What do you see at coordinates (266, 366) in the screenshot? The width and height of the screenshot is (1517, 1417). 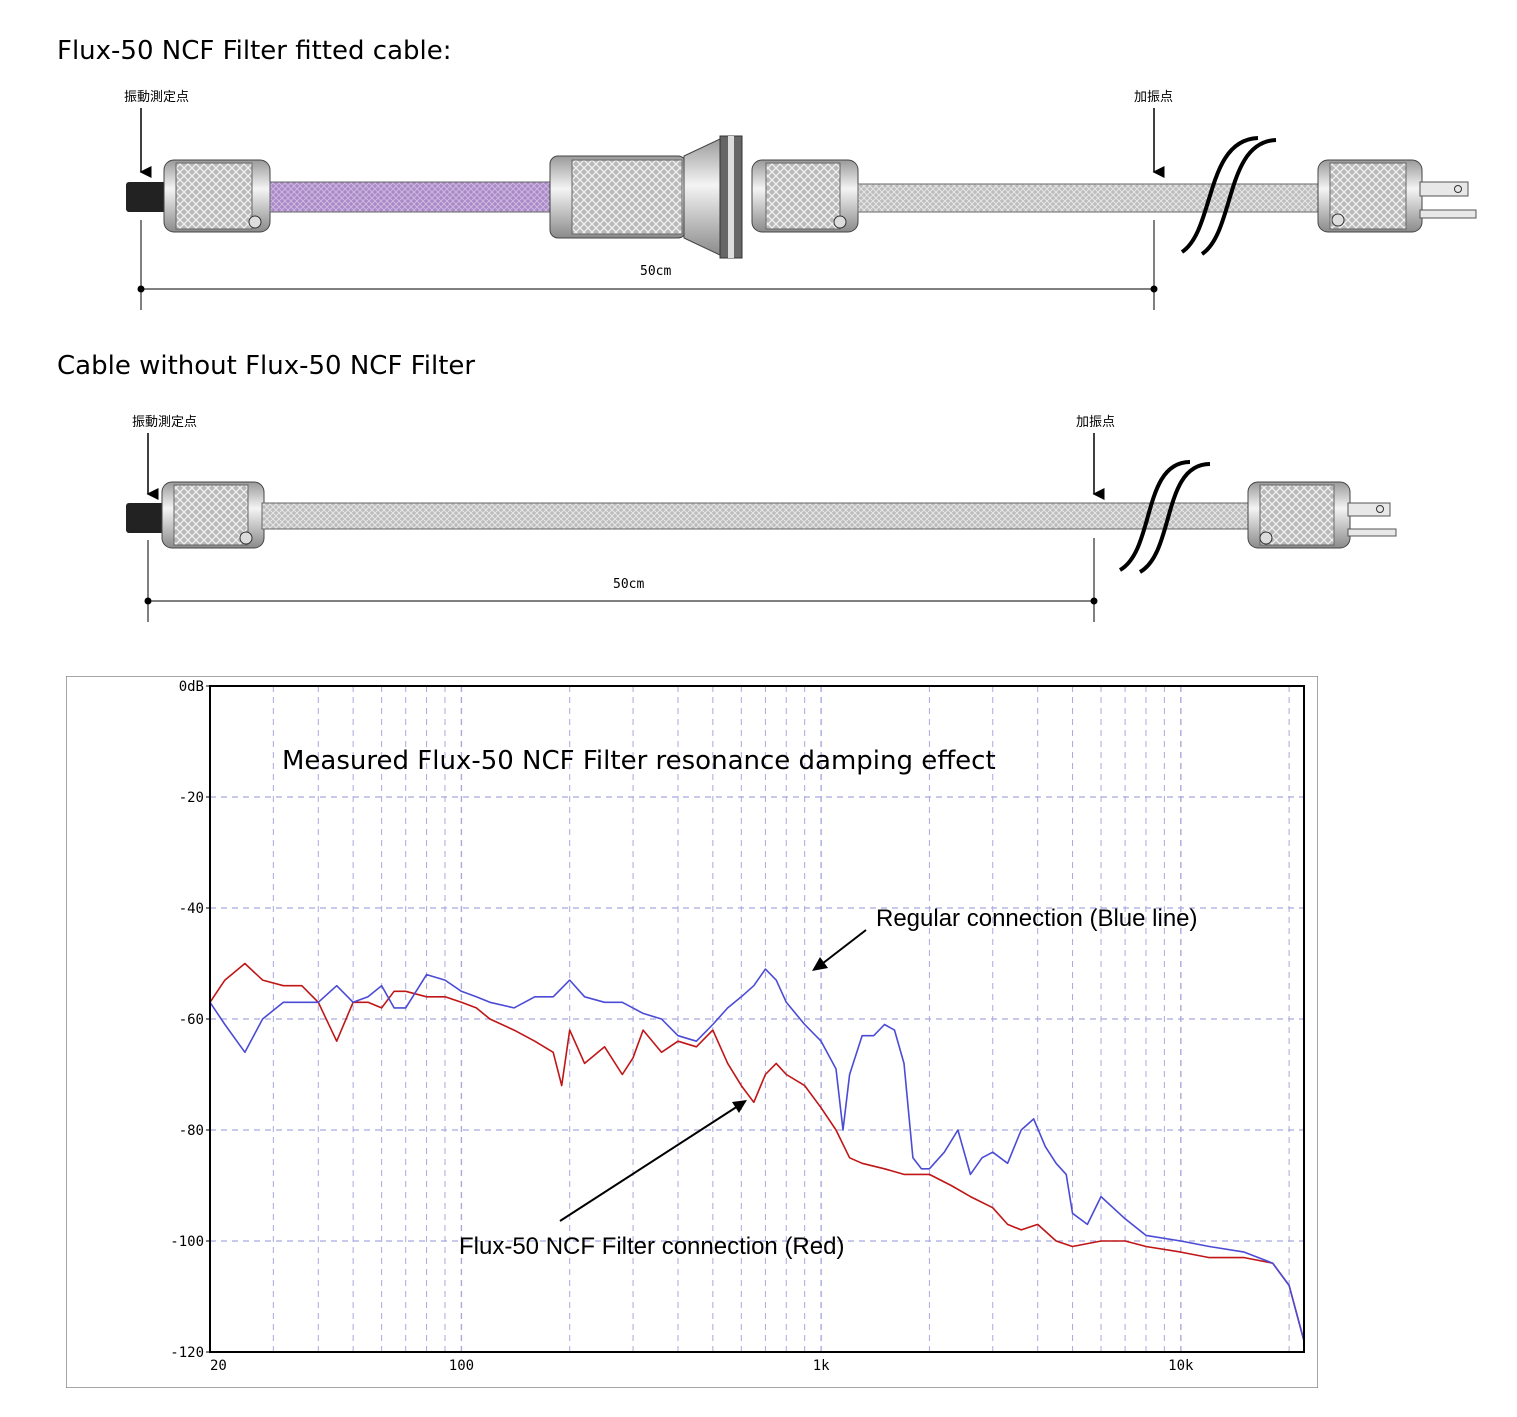 I see `diagram2-title: Cable without Flux-50 NCF Filter` at bounding box center [266, 366].